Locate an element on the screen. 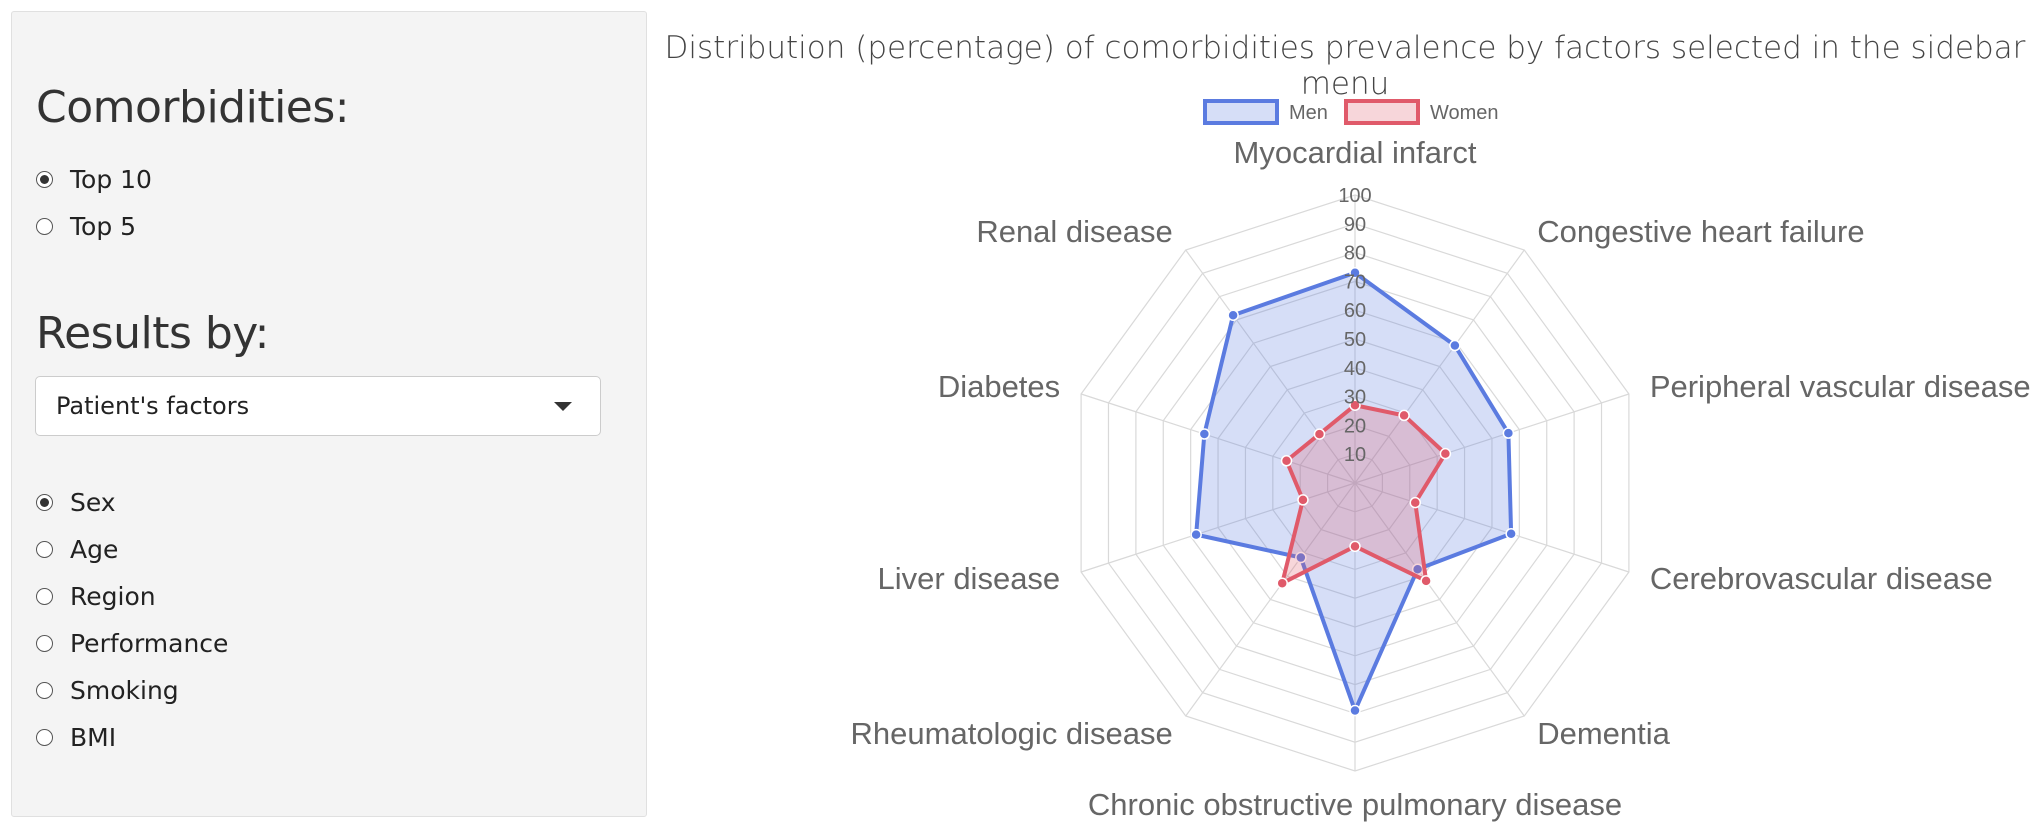 The width and height of the screenshot is (2030, 831). radio-sex: Sex is located at coordinates (76, 502).